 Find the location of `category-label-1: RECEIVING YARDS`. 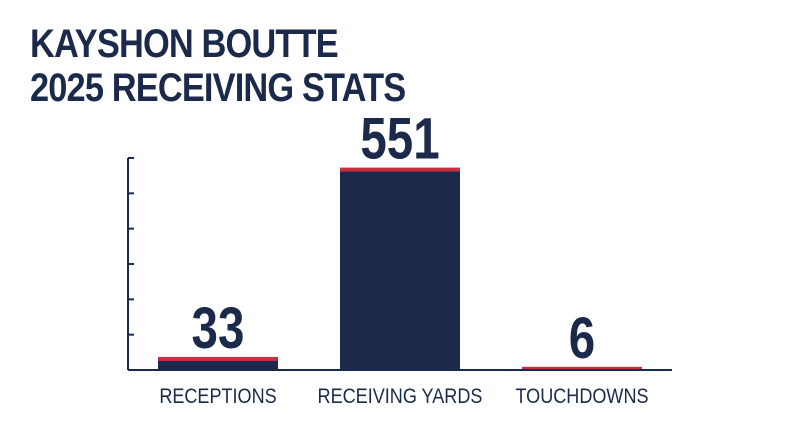

category-label-1: RECEIVING YARDS is located at coordinates (400, 397).